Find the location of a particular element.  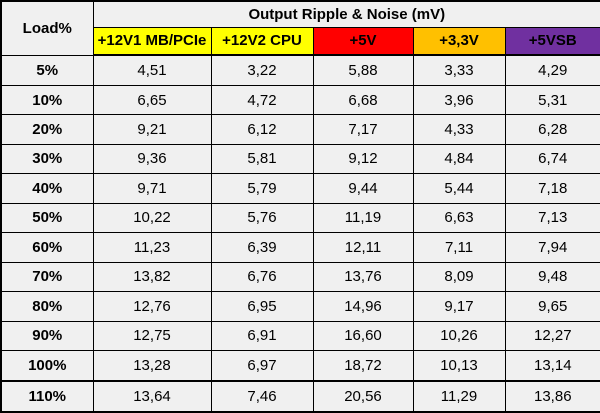

table-row: 110% 13,64 7,46 20,56 11,29 13,86 is located at coordinates (300, 396).